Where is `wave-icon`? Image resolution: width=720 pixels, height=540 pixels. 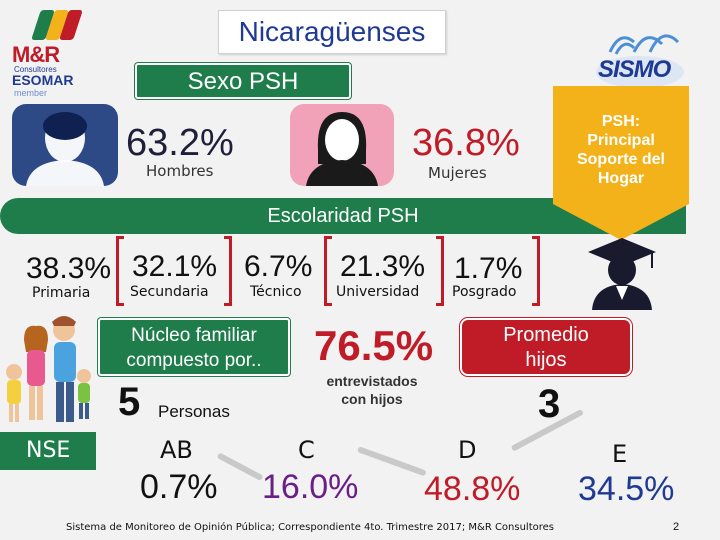
wave-icon is located at coordinates (640, 61).